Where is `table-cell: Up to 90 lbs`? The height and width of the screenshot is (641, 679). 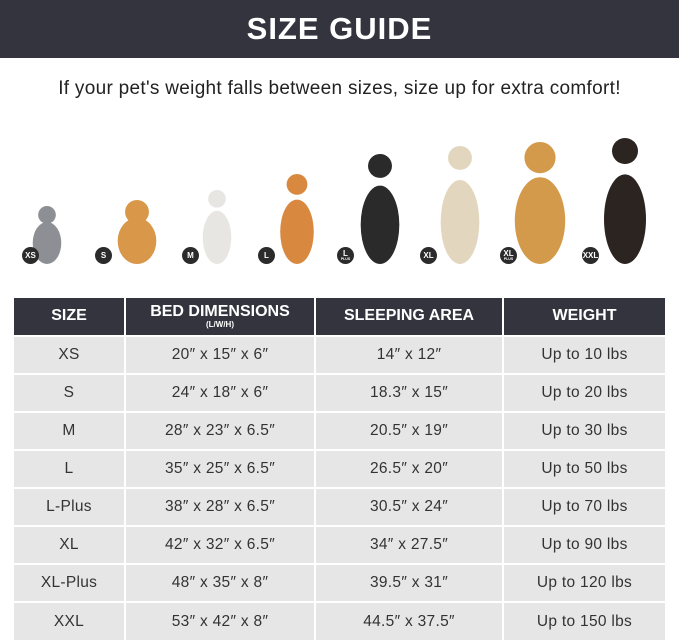
table-cell: Up to 90 lbs is located at coordinates (584, 544).